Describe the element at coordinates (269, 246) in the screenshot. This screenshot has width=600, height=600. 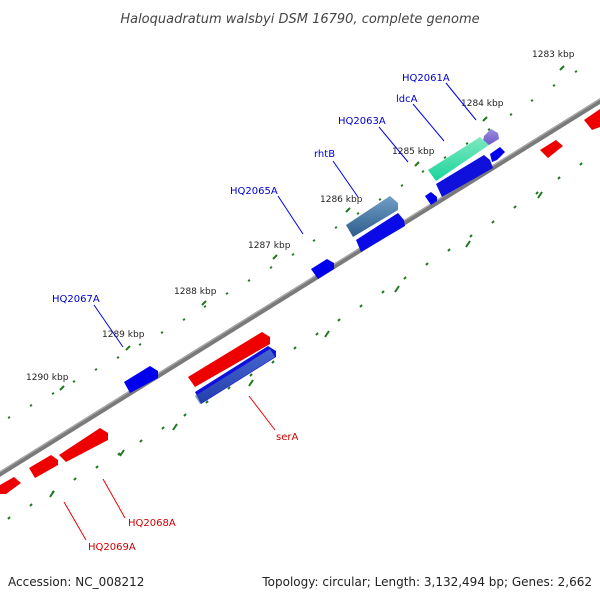
I see `scale-label-1287: 1287 kbp` at that location.